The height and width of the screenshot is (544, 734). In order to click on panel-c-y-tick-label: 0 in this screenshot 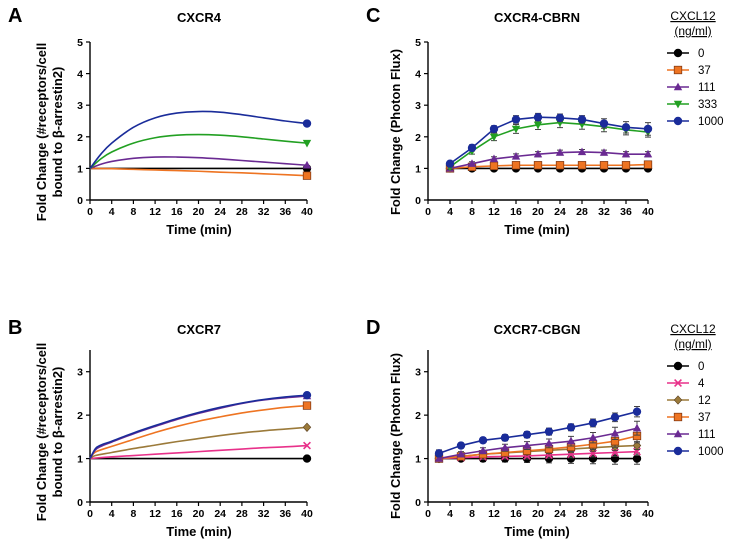, I will do `click(418, 201)`.